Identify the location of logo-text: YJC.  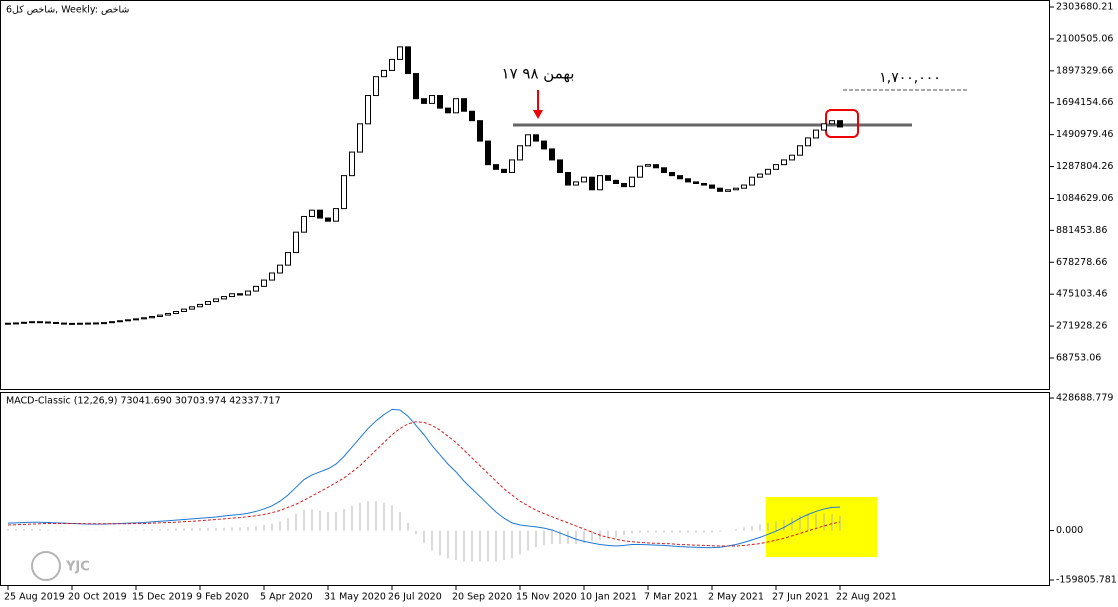
(77, 567).